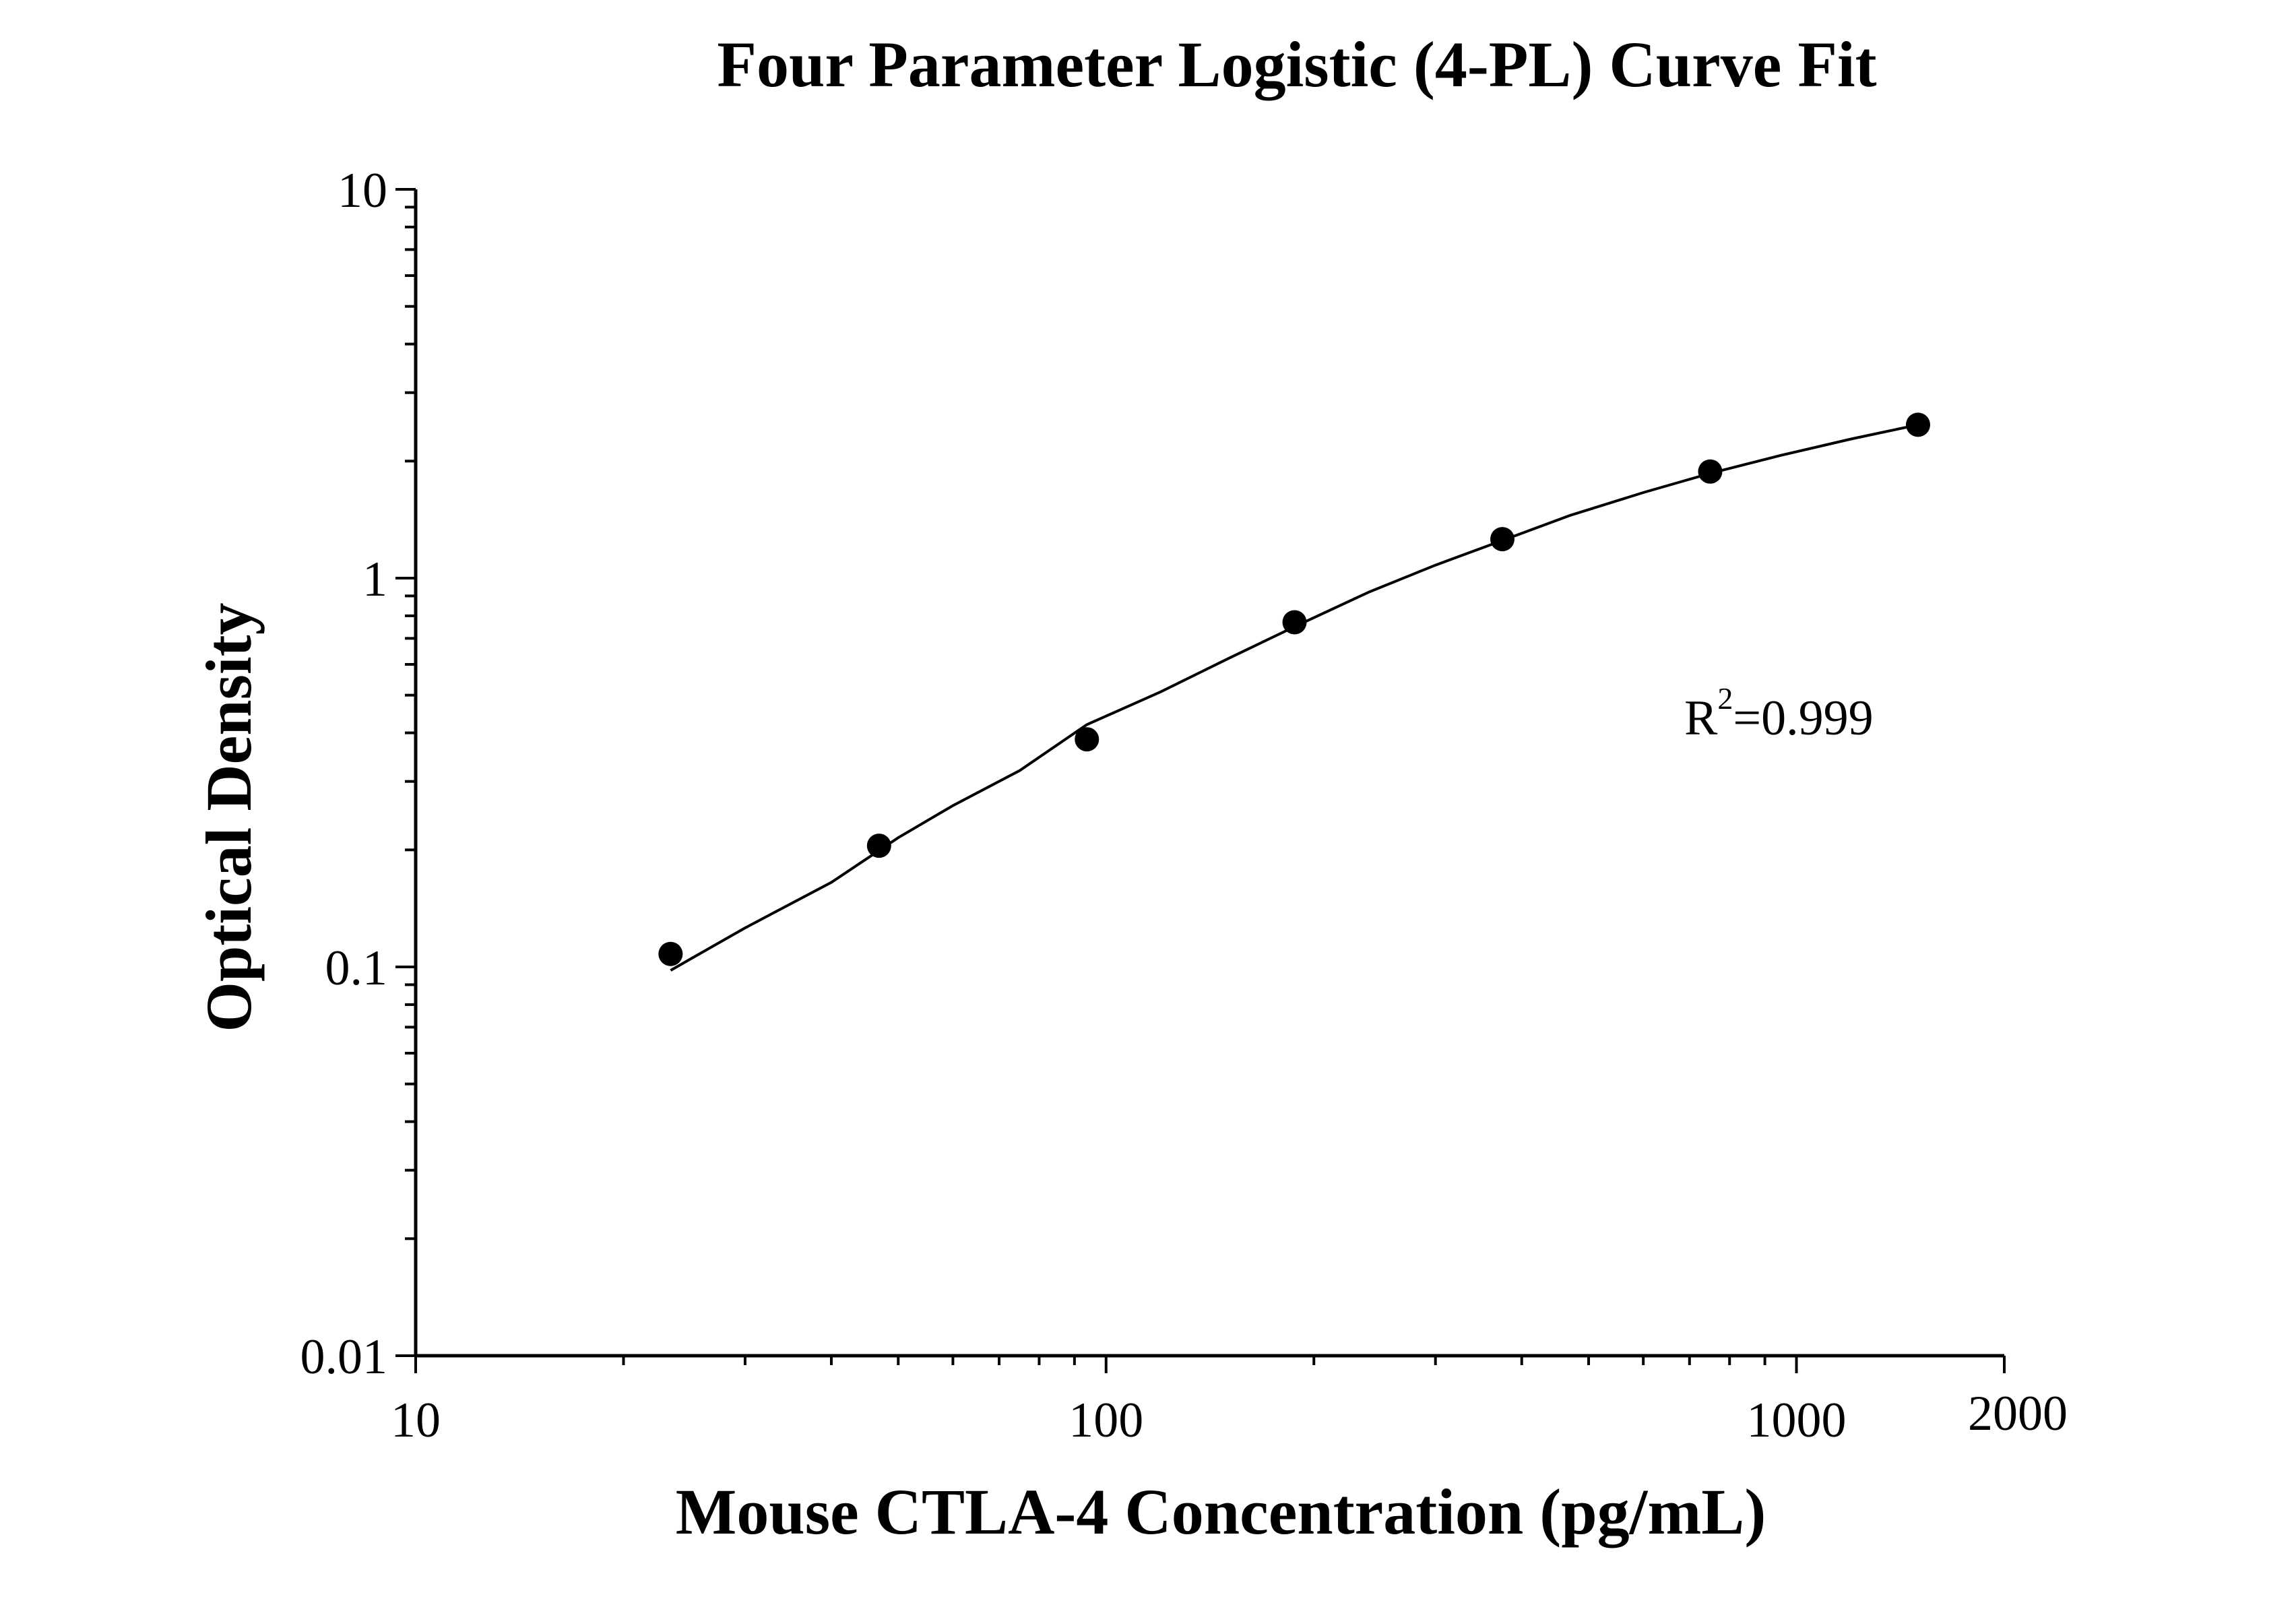 This screenshot has height=1603, width=2296. I want to click on r-squared-annotation: R2=0.999, so click(1779, 713).